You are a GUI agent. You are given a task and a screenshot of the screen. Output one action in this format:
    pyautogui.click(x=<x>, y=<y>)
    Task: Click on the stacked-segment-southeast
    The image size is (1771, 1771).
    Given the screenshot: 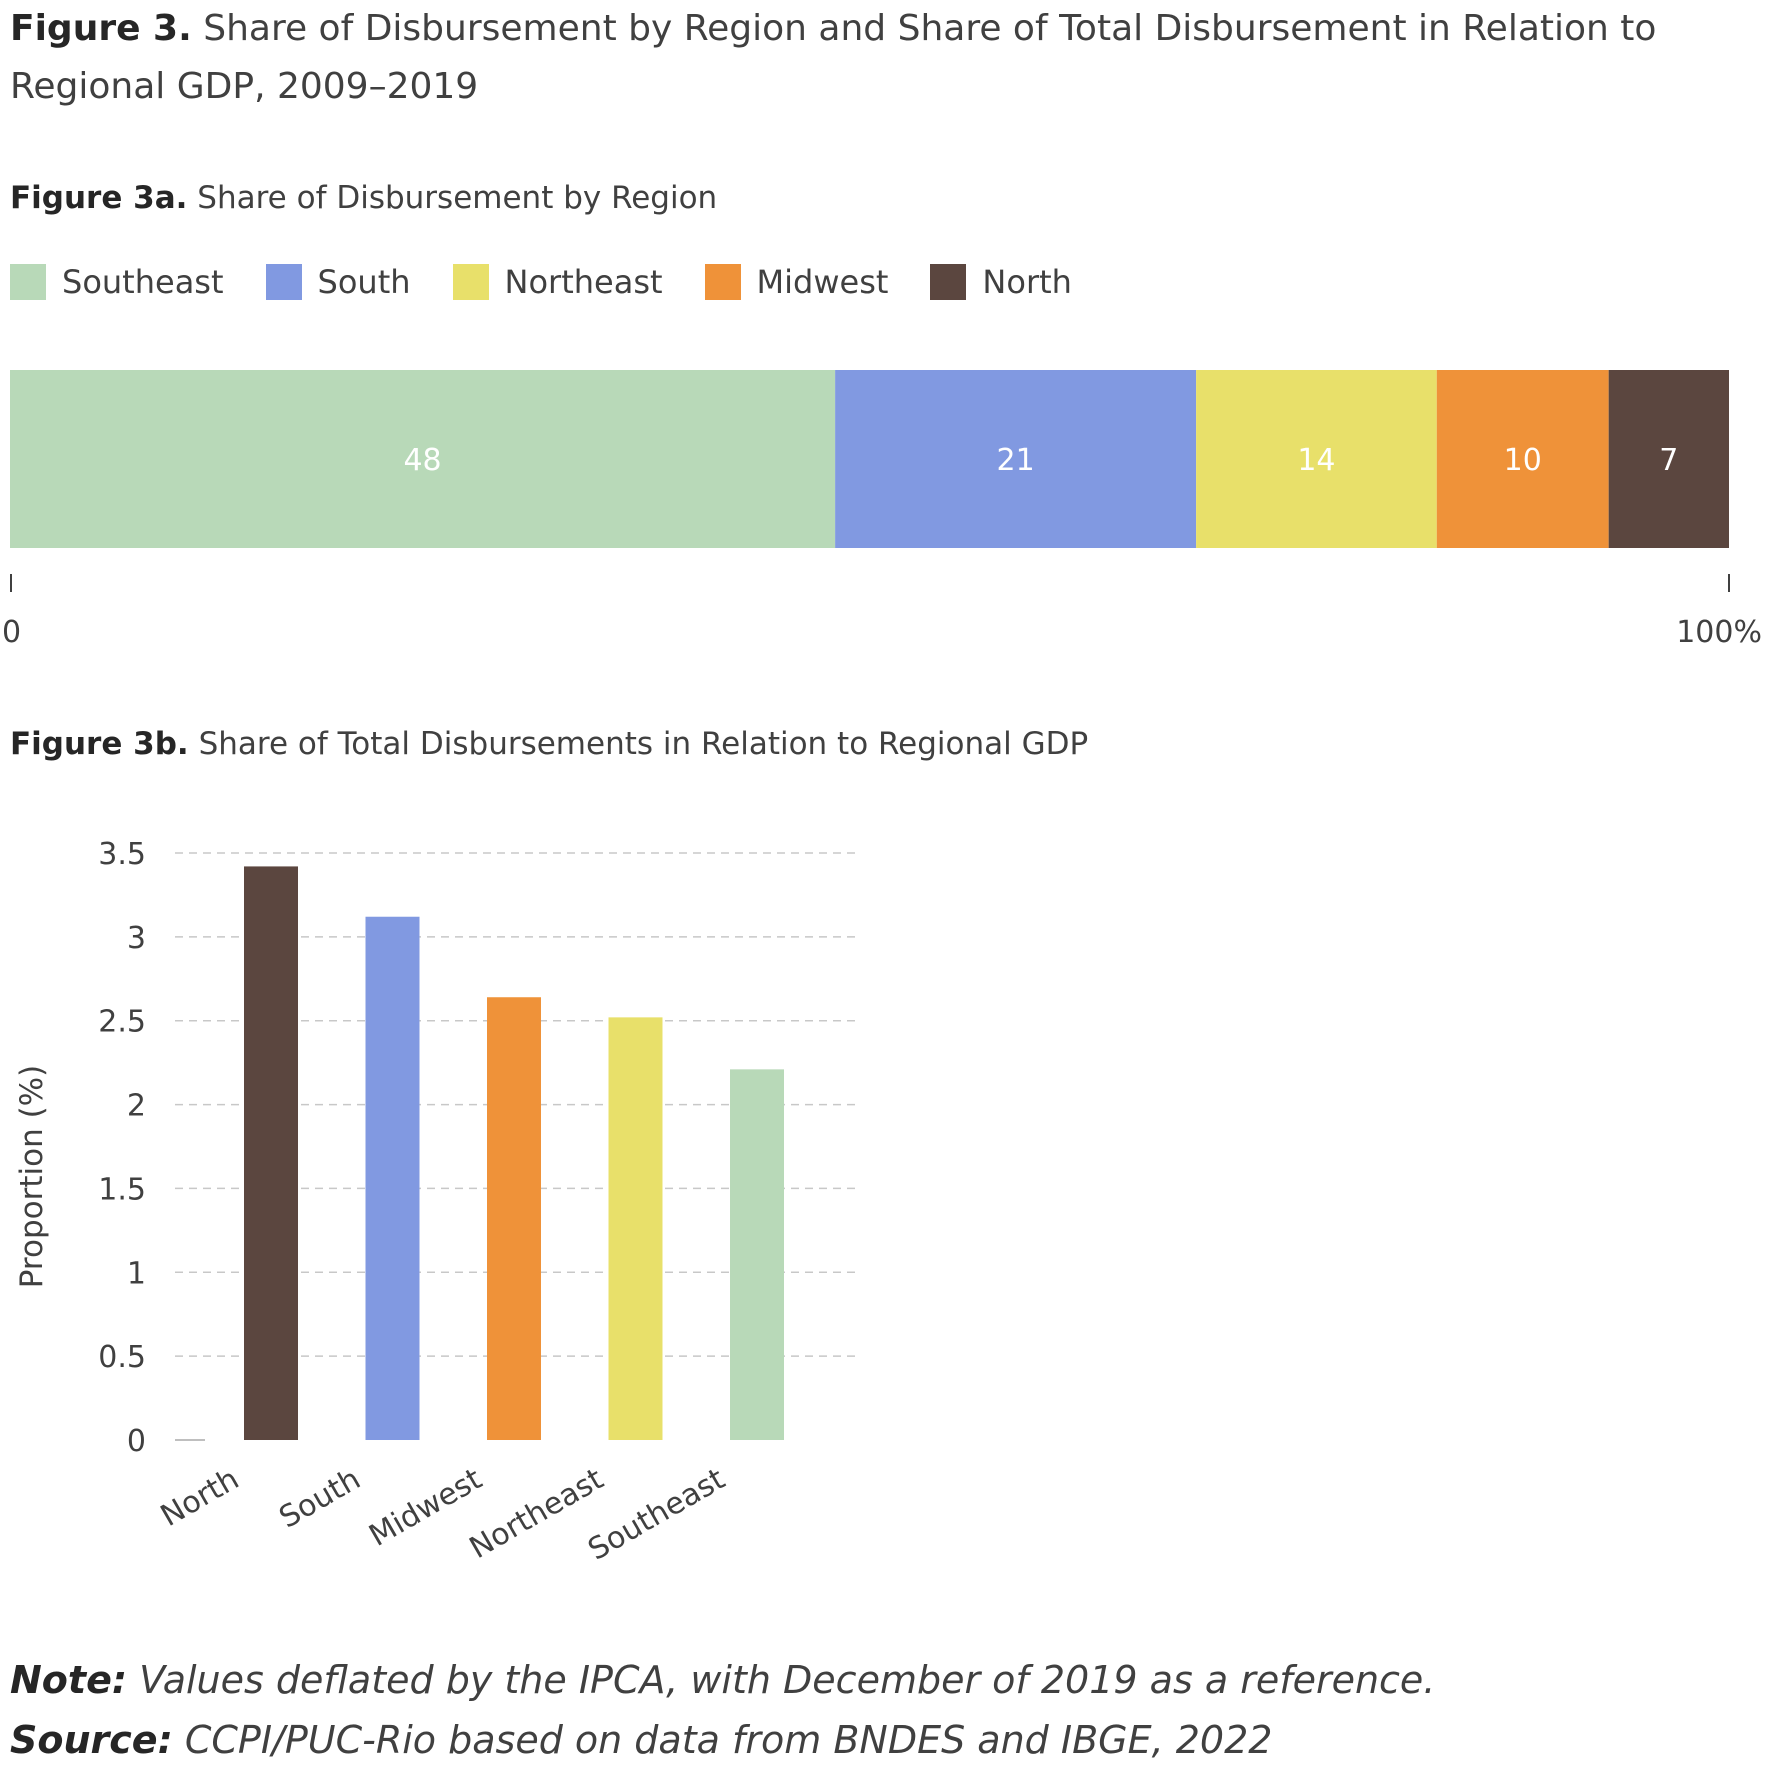 What is the action you would take?
    pyautogui.click(x=423, y=459)
    